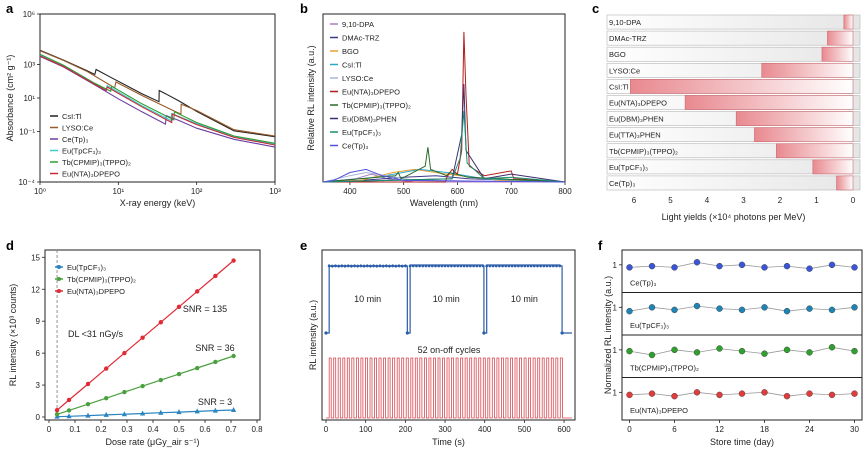 The width and height of the screenshot is (865, 464). What do you see at coordinates (127, 429) in the screenshot?
I see `x-tick-label: 0.3` at bounding box center [127, 429].